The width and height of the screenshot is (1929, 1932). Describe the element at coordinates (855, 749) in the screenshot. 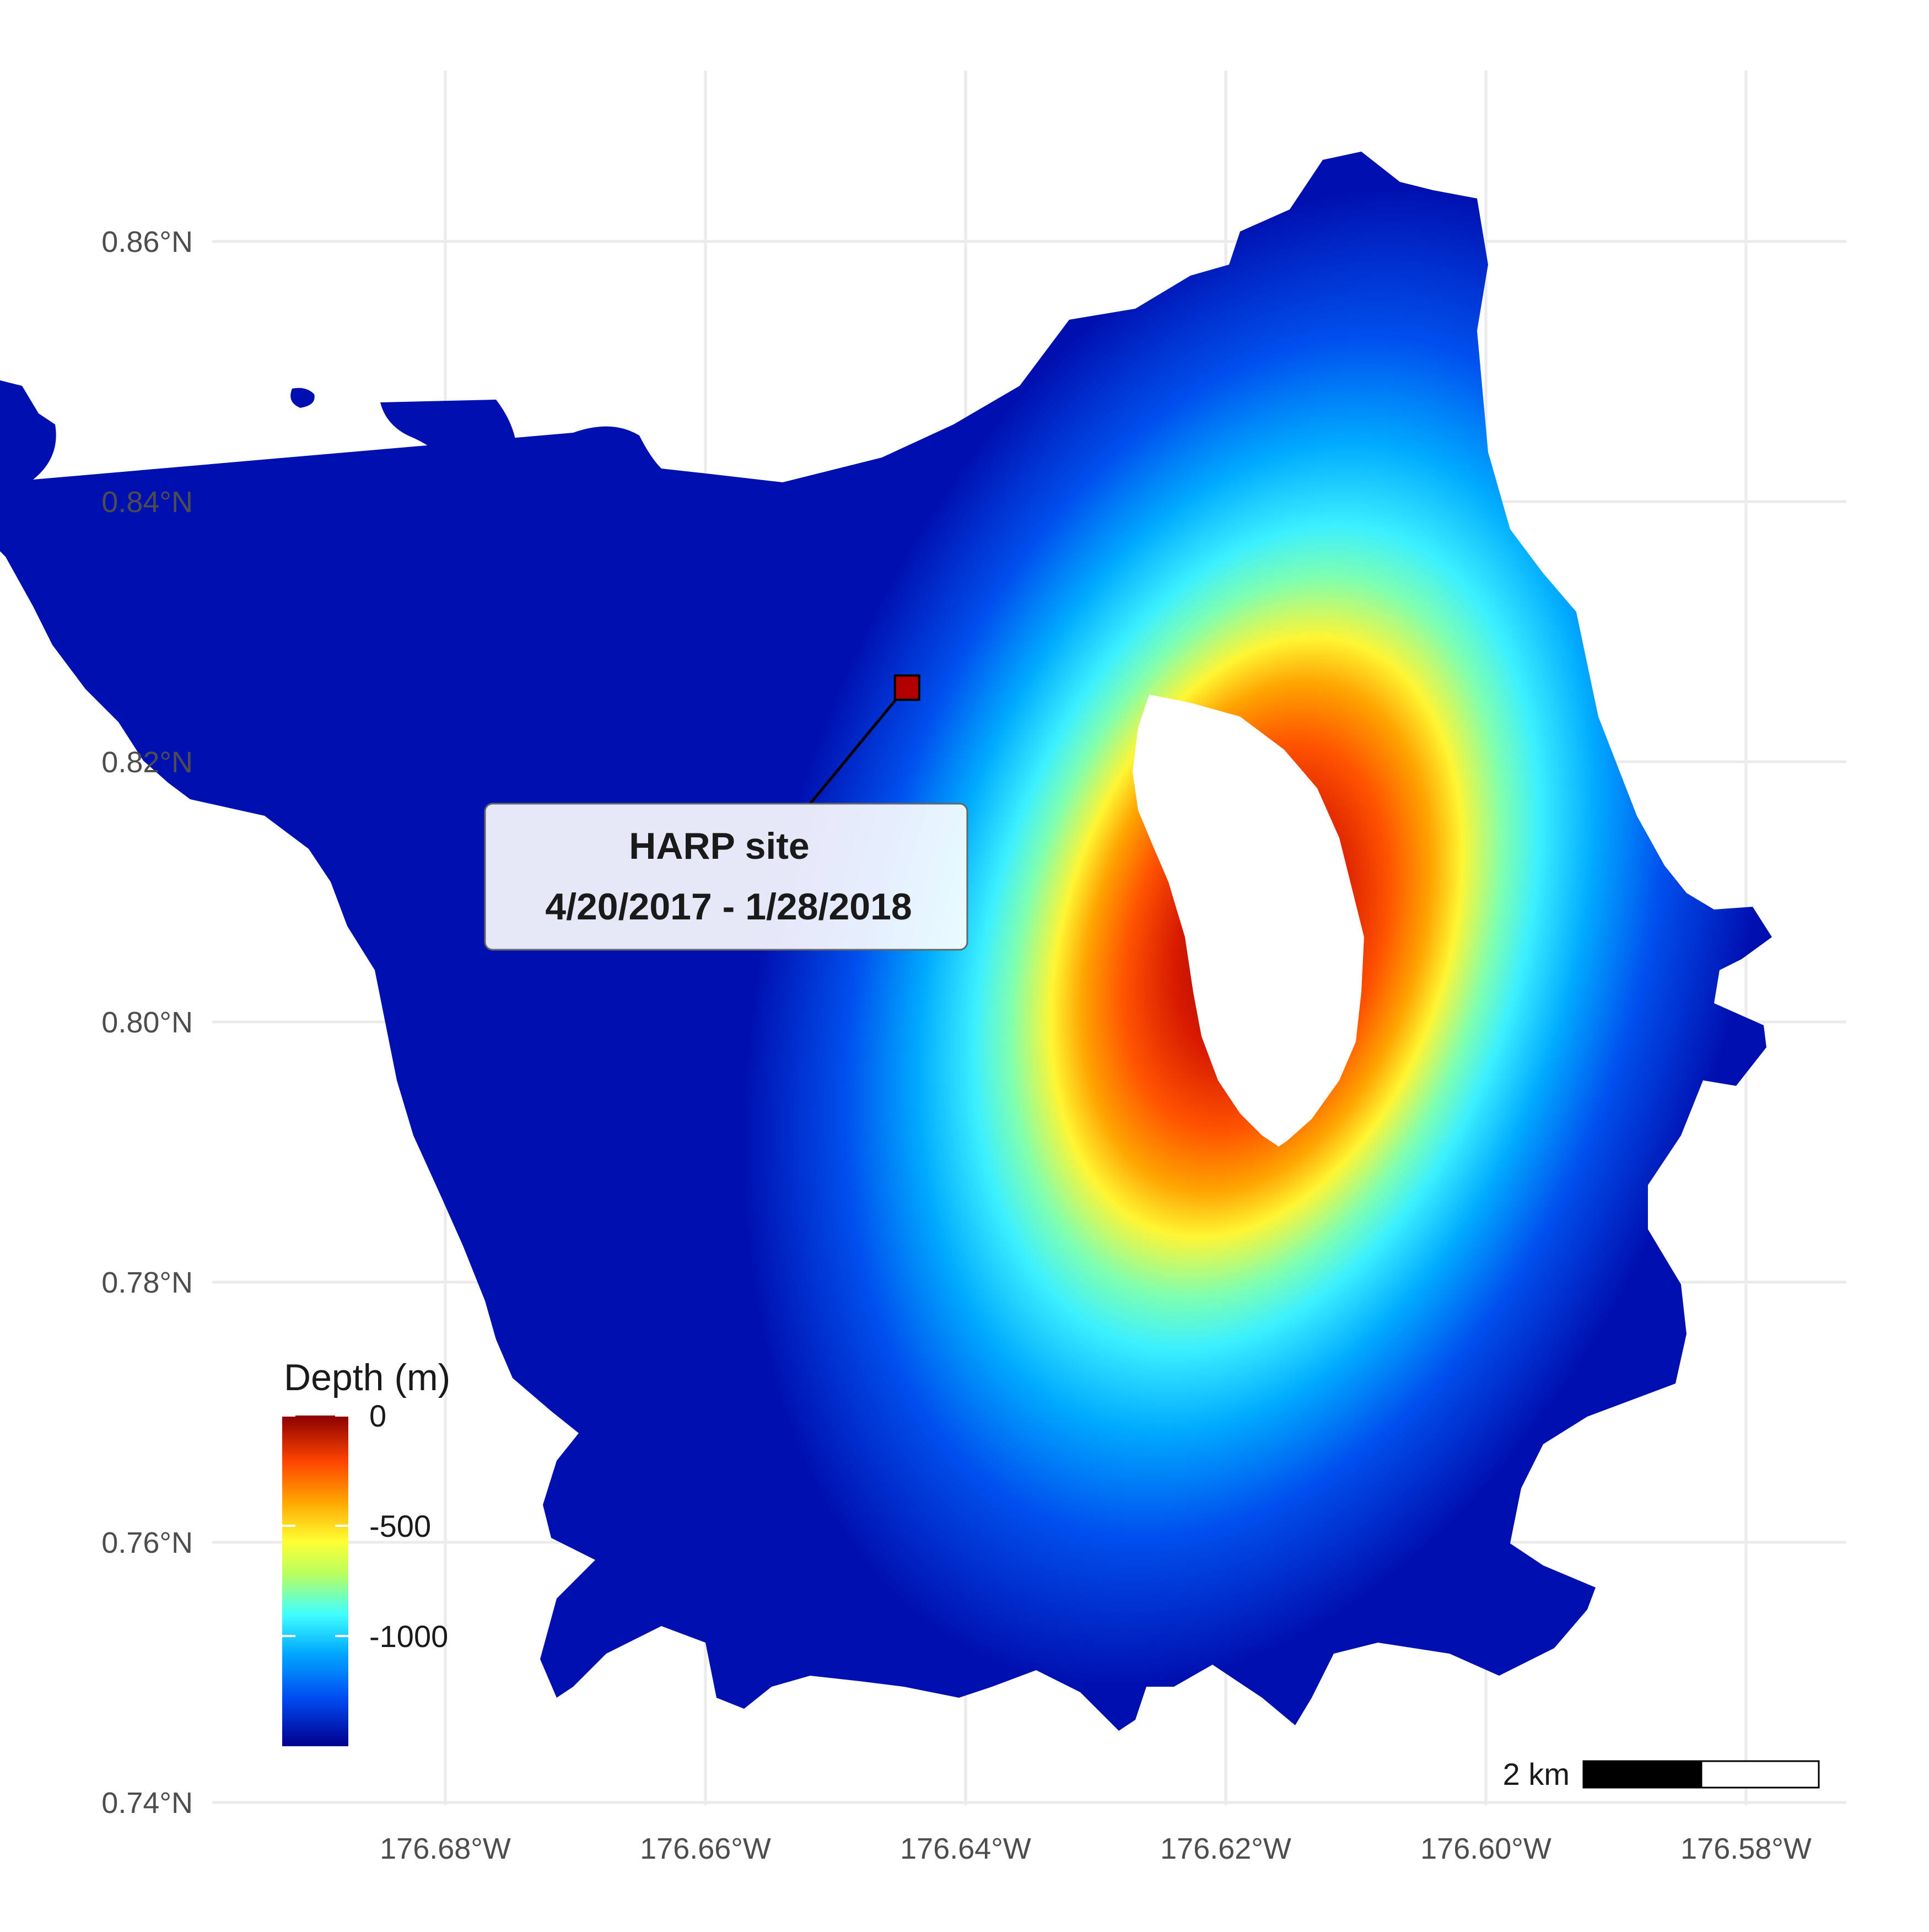

I see `callout-leader-line` at that location.